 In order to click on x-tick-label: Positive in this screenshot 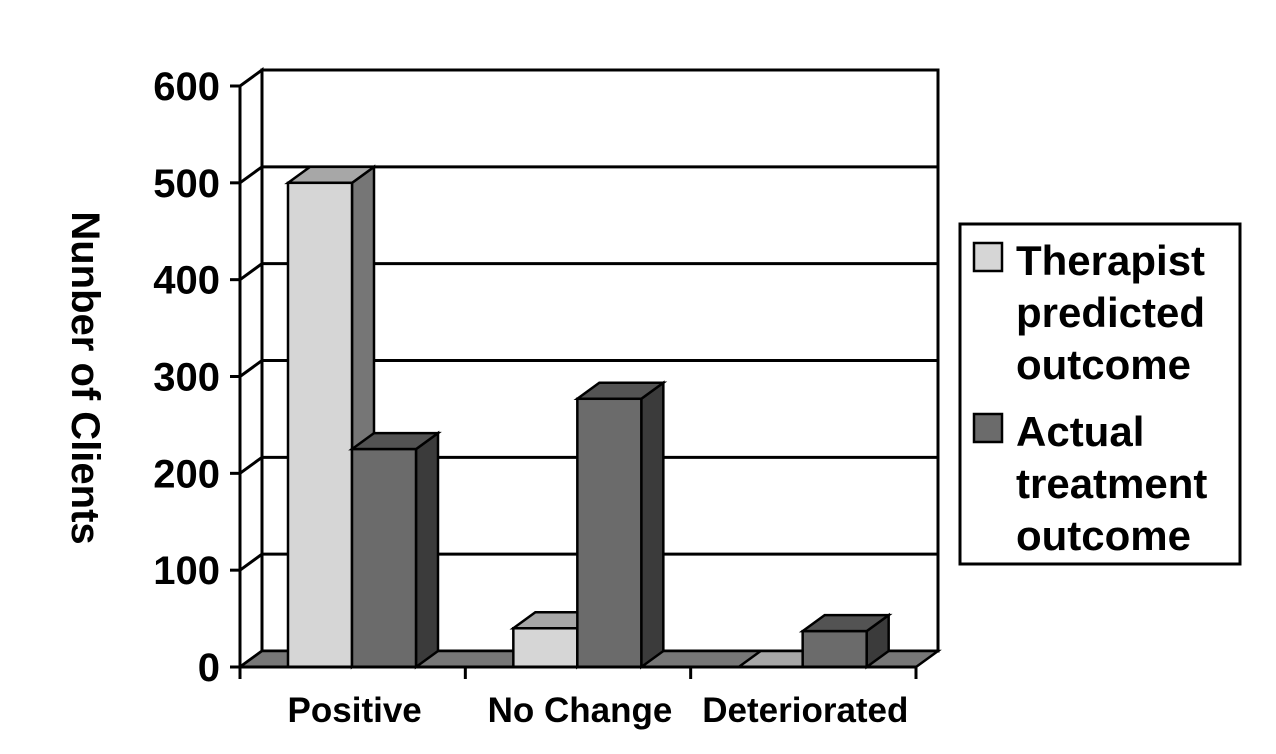, I will do `click(355, 710)`.